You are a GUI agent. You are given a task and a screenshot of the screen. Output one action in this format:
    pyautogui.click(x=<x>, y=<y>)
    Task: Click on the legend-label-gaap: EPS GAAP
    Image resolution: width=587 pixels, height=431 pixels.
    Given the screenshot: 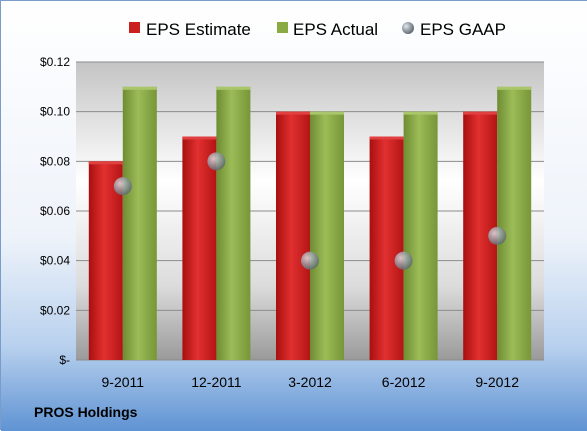 What is the action you would take?
    pyautogui.click(x=463, y=29)
    